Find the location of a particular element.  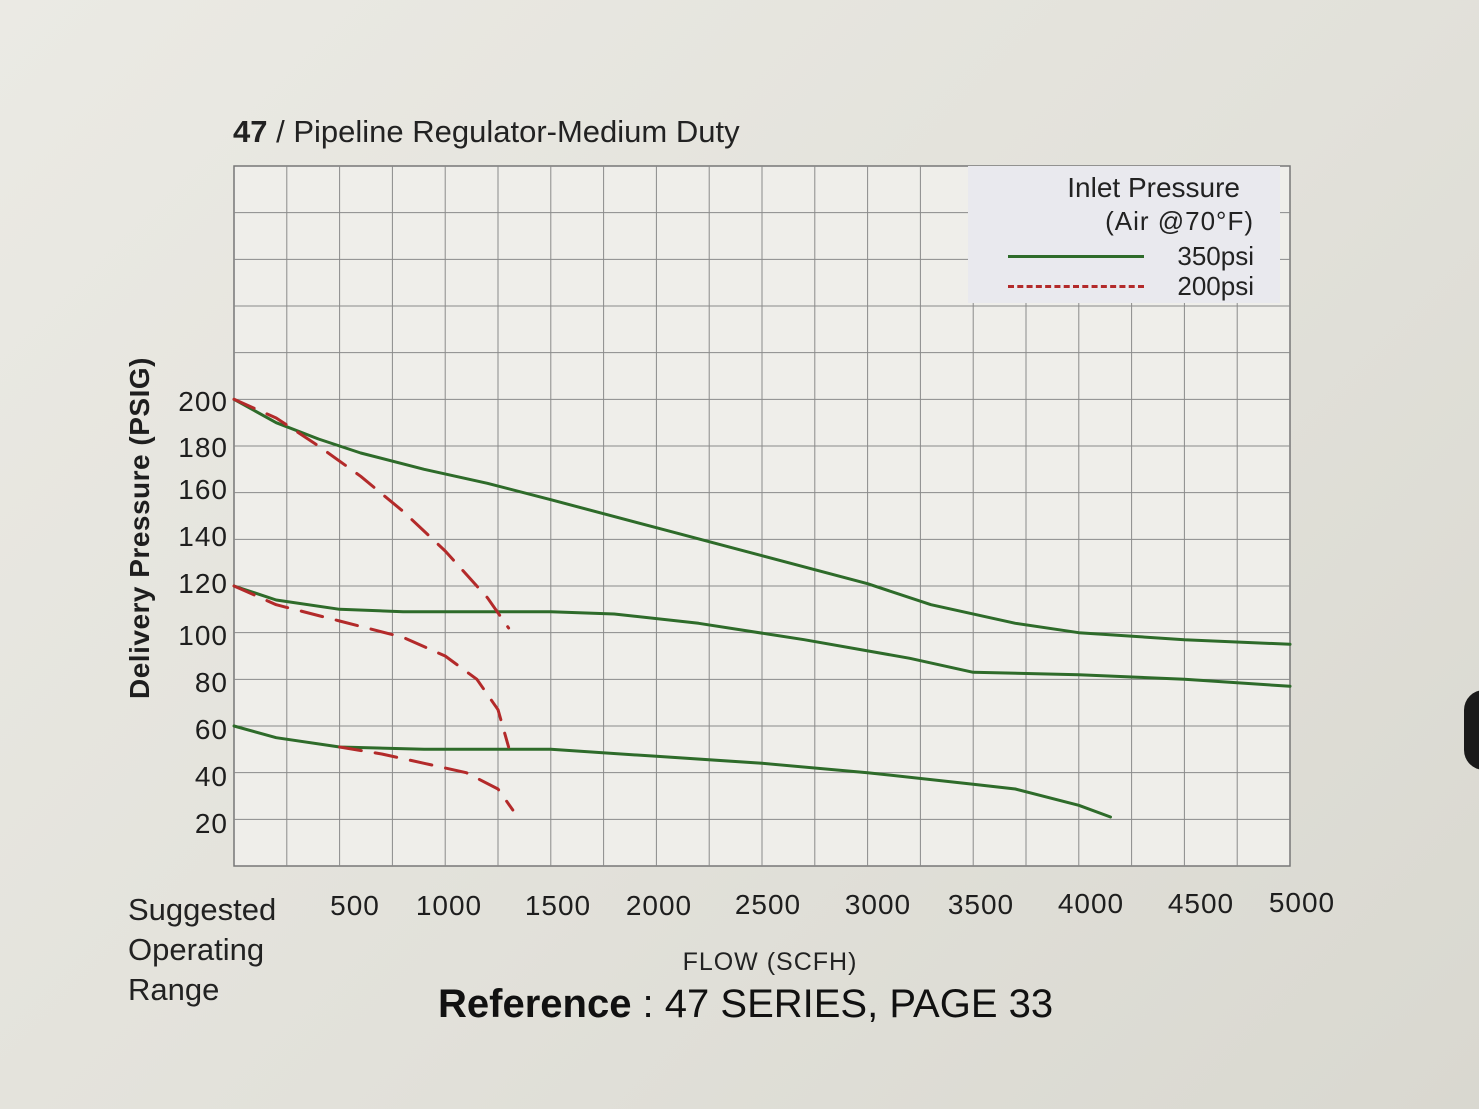

y-tick-label: 40 is located at coordinates (211, 776).